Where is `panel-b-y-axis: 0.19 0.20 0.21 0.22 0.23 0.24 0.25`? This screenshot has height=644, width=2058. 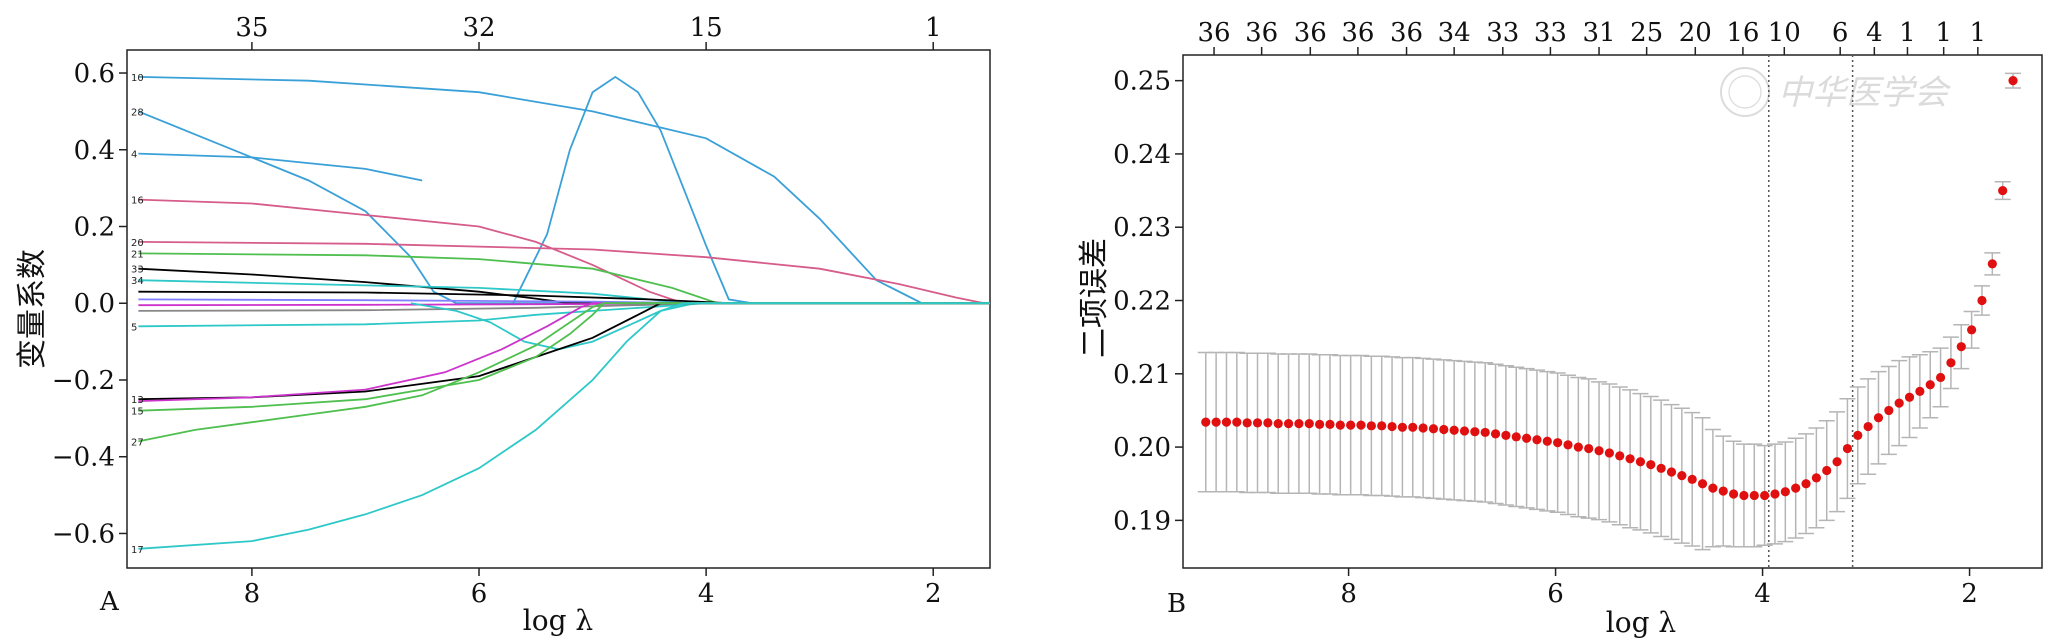
panel-b-y-axis: 0.19 0.20 0.21 0.22 0.23 0.24 0.25 is located at coordinates (1148, 301).